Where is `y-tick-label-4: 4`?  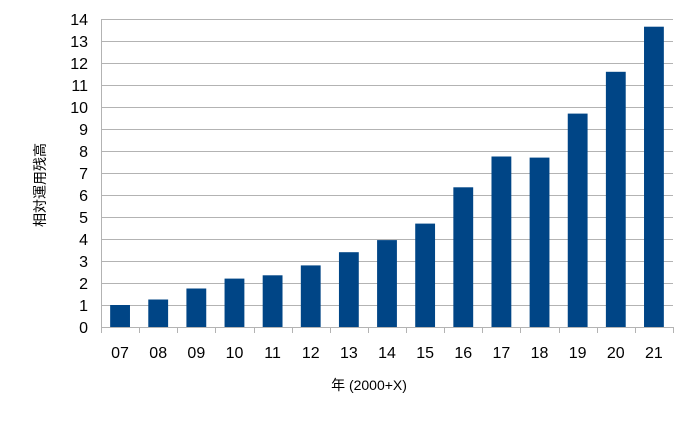
y-tick-label-4: 4 is located at coordinates (83, 240).